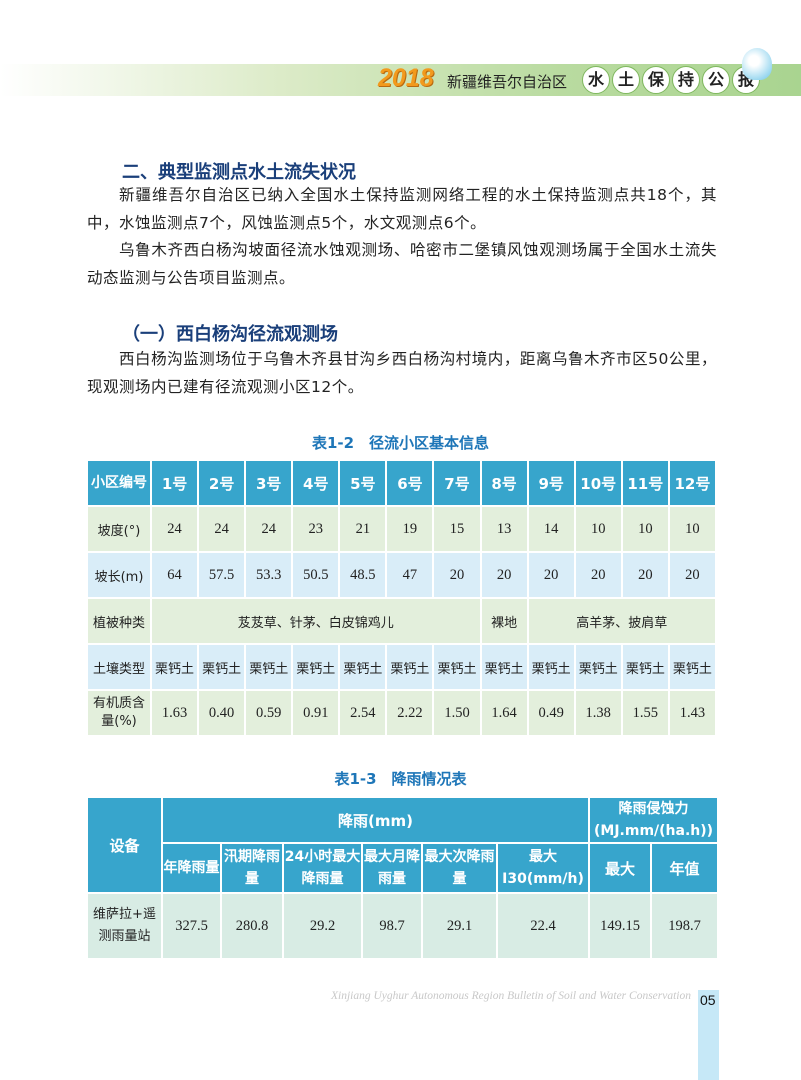 Image resolution: width=801 pixels, height=1080 pixels. I want to click on water-drop-logo-icon, so click(757, 64).